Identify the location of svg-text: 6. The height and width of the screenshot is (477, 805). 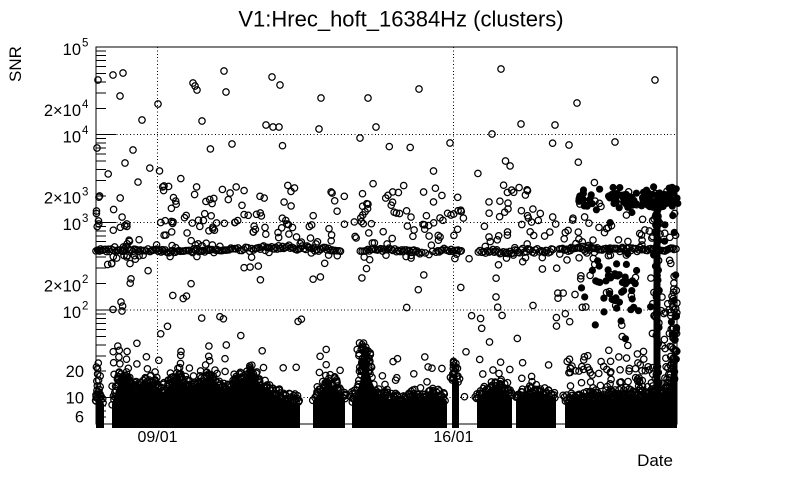
(79, 418).